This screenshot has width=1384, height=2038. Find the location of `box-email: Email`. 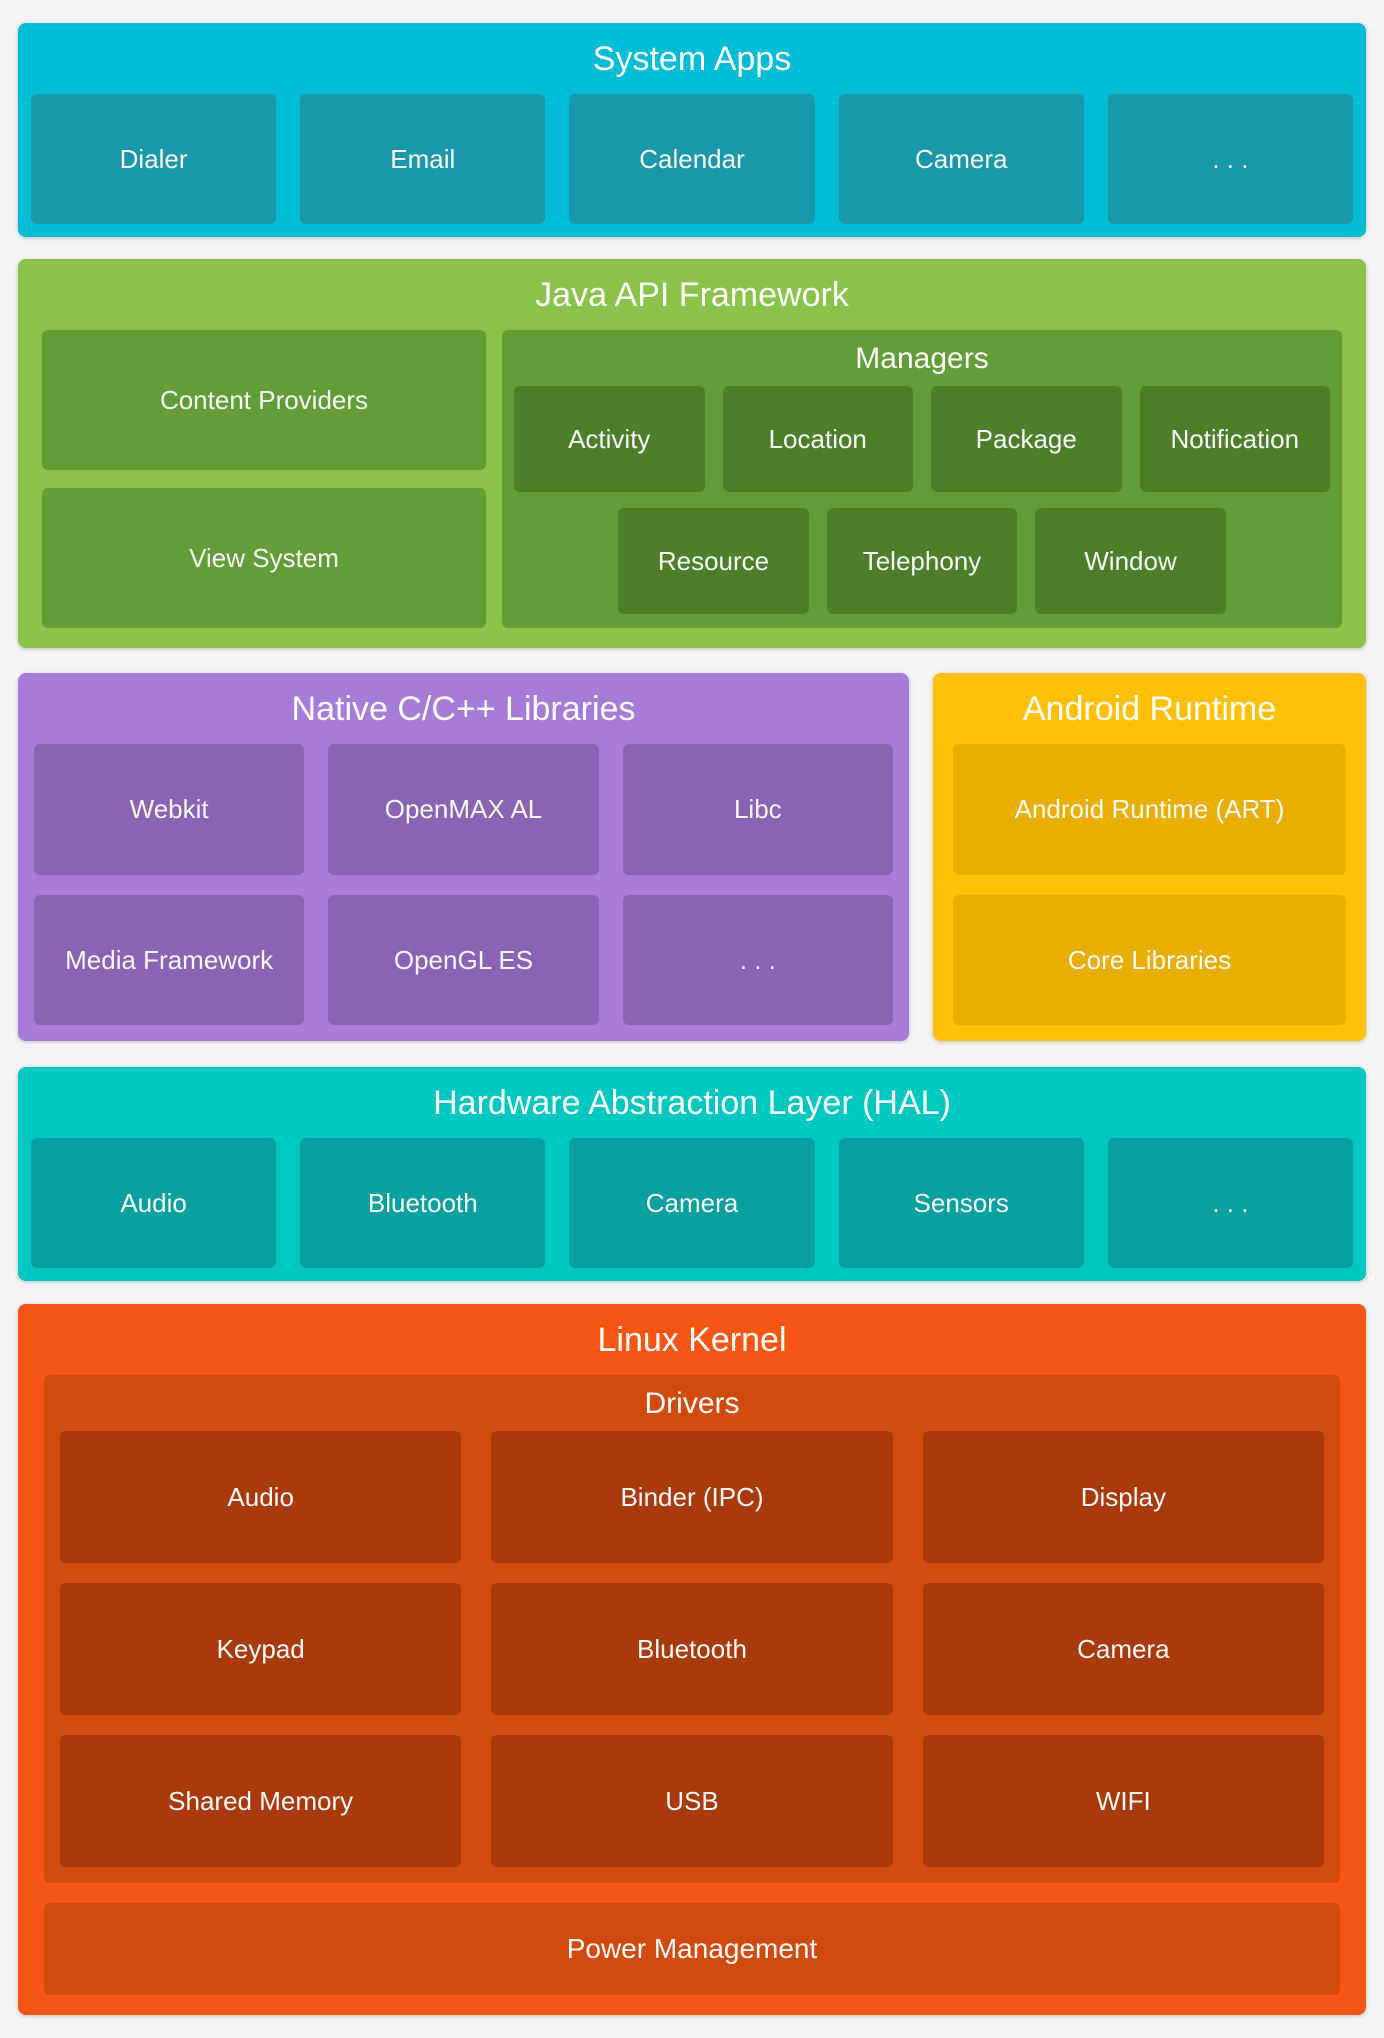

box-email: Email is located at coordinates (423, 159).